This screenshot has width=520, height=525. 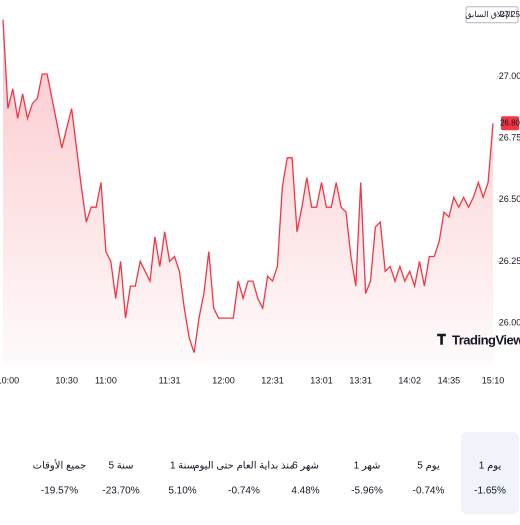 I want to click on period-name: منذ بداية العام حتى اليوم, so click(x=243, y=466).